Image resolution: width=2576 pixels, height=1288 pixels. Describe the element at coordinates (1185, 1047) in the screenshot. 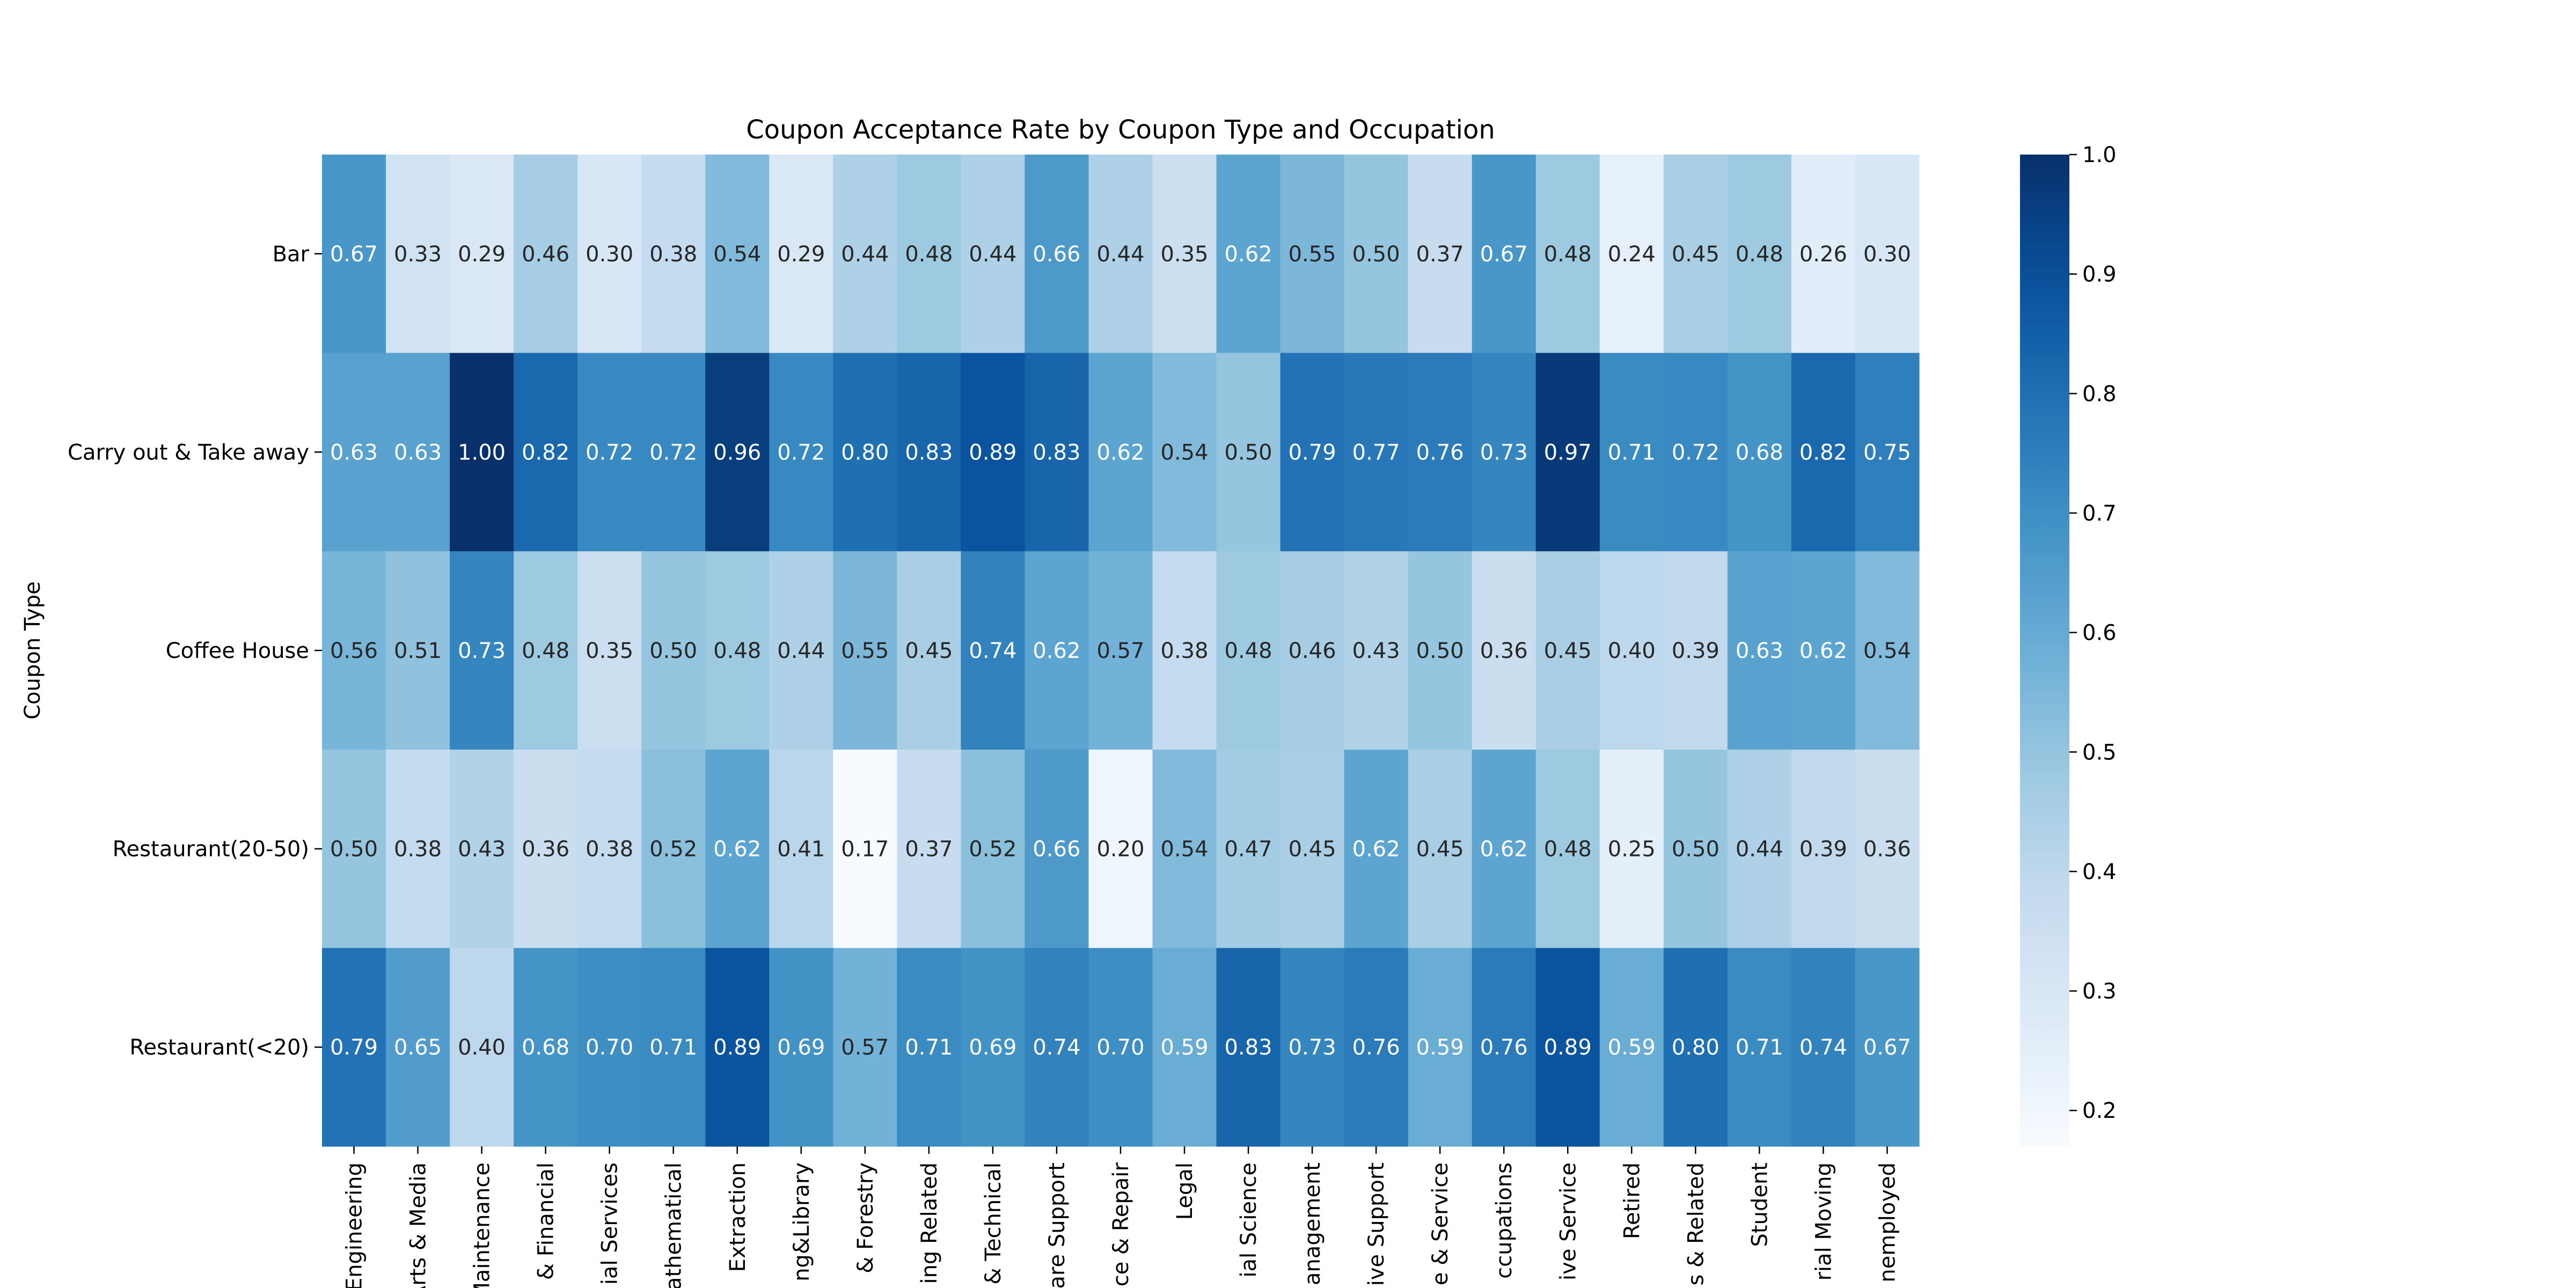

I see `cell-value-label: 0.59` at that location.